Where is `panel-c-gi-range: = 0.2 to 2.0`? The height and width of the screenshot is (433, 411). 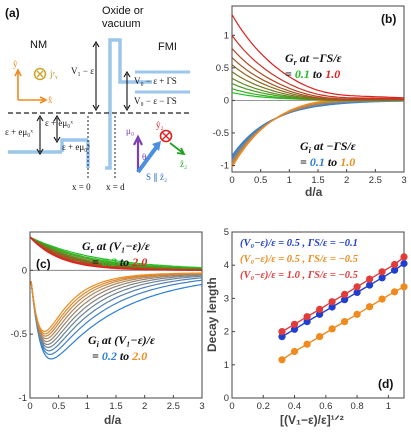 panel-c-gi-range: = 0.2 to 2.0 is located at coordinates (119, 356).